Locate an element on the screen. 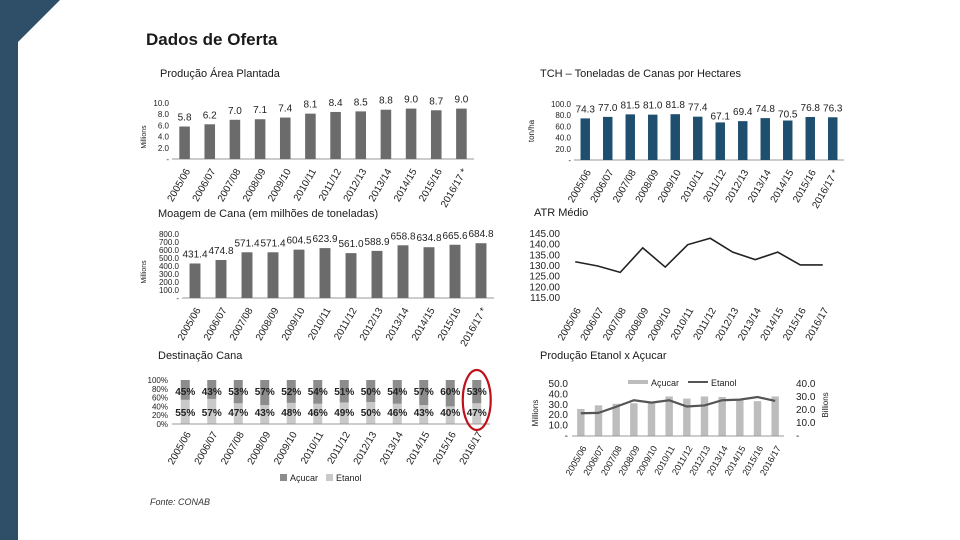 This screenshot has height=540, width=960. tch-chart-data-label: 81.0 is located at coordinates (653, 106).